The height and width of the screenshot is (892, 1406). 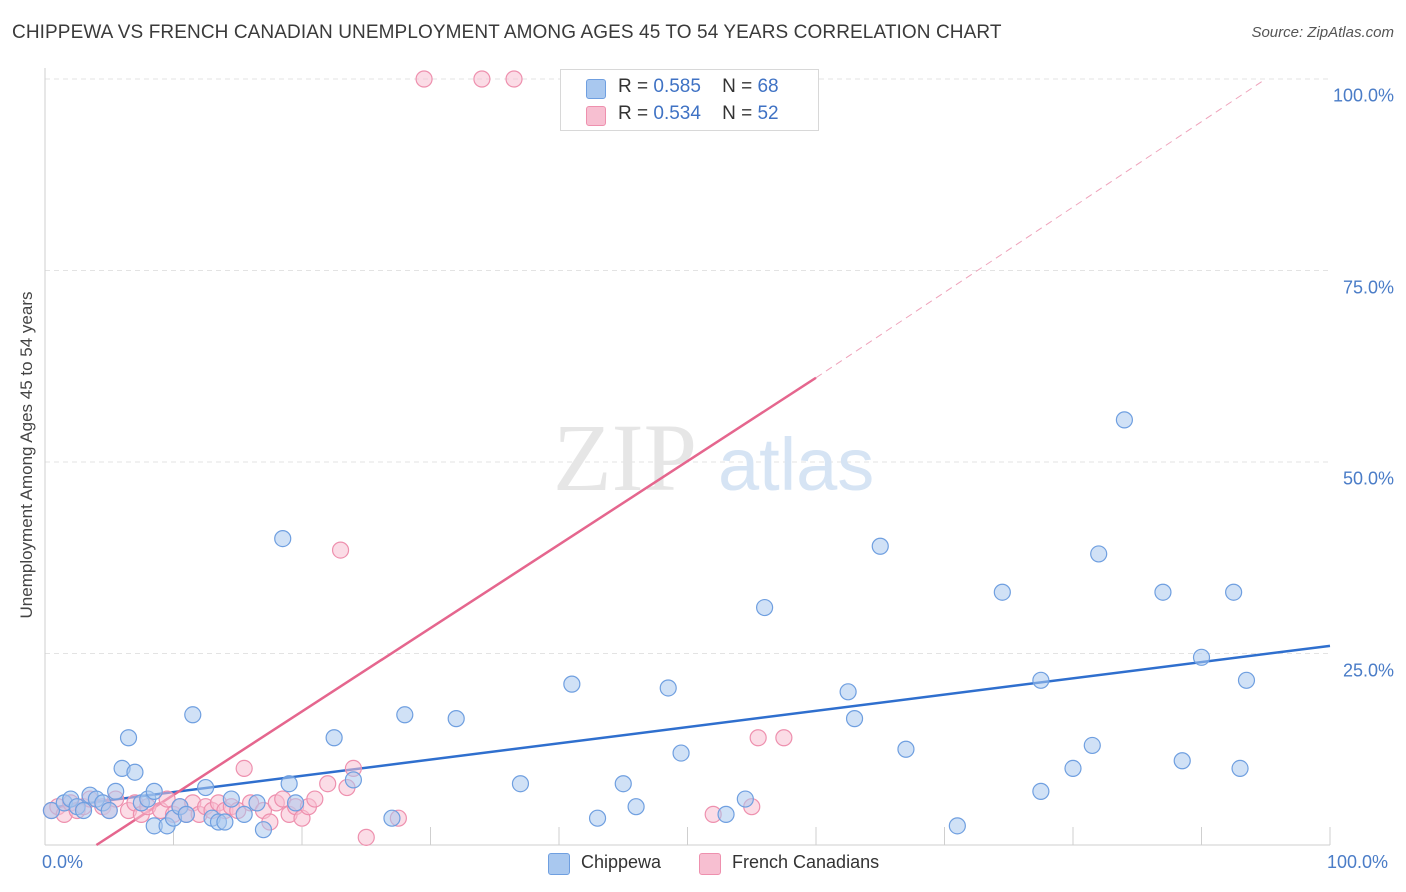 What do you see at coordinates (1041, 228) in the screenshot?
I see `french-canadians-trendline-extension` at bounding box center [1041, 228].